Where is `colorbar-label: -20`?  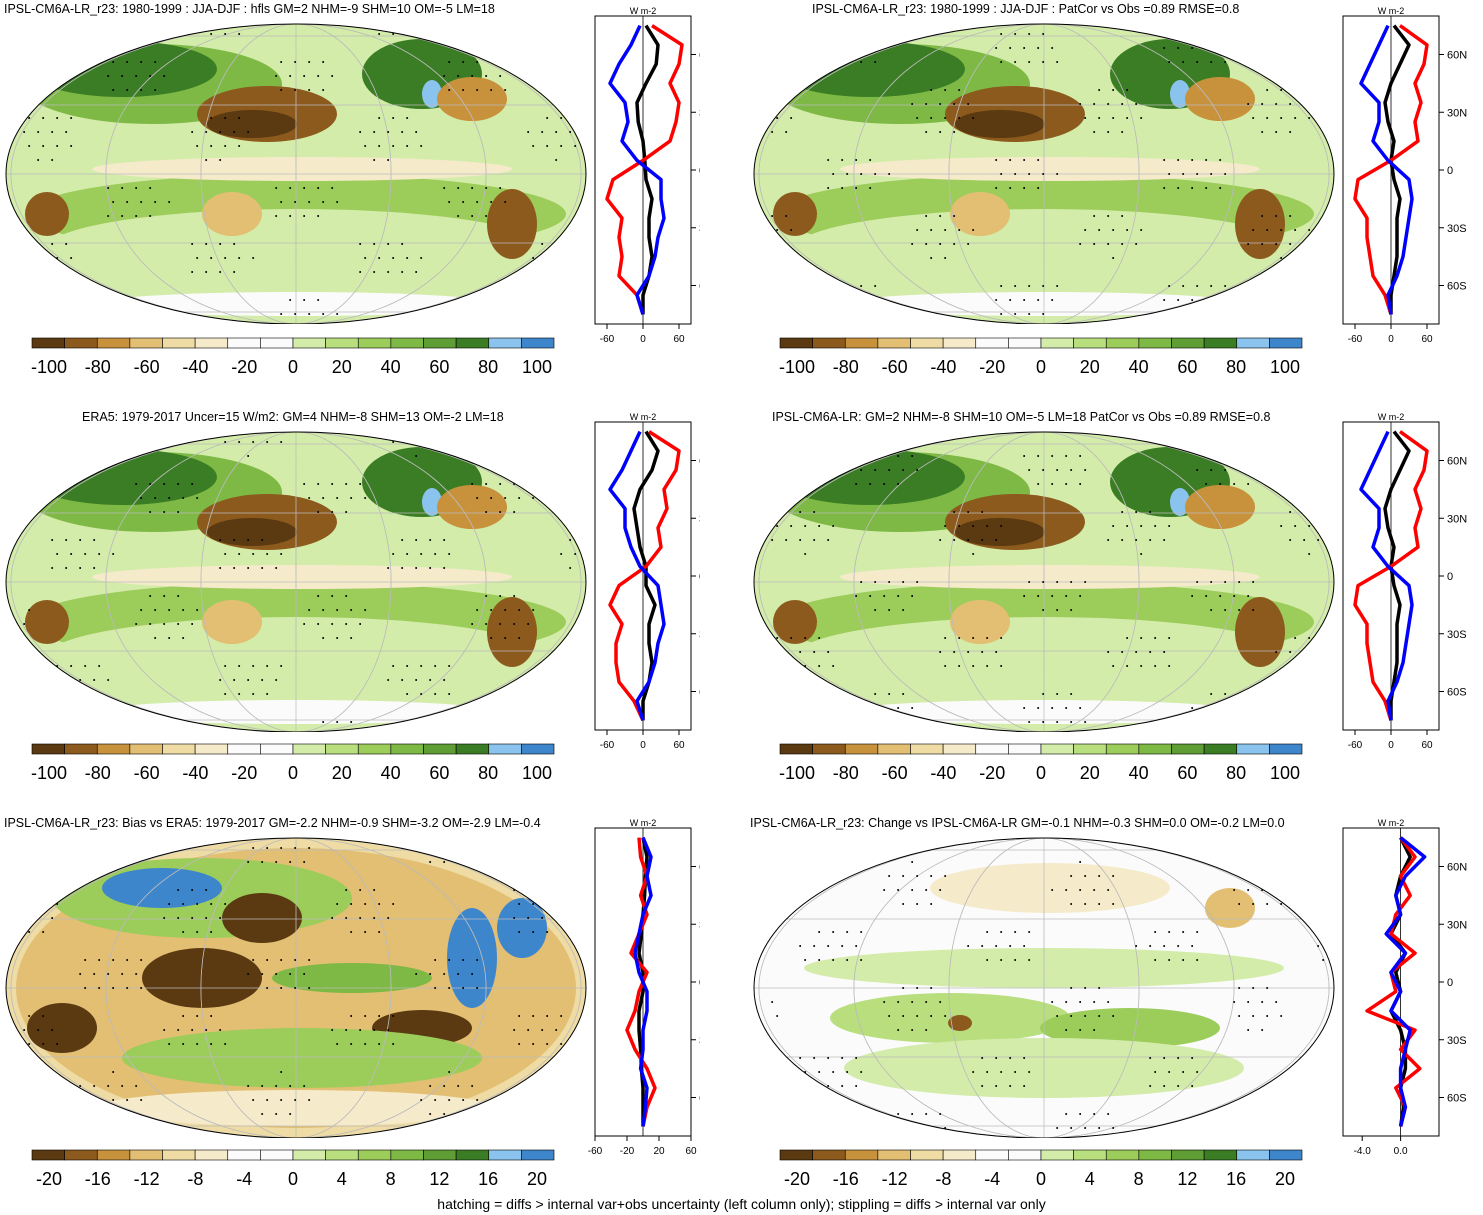 colorbar-label: -20 is located at coordinates (244, 773).